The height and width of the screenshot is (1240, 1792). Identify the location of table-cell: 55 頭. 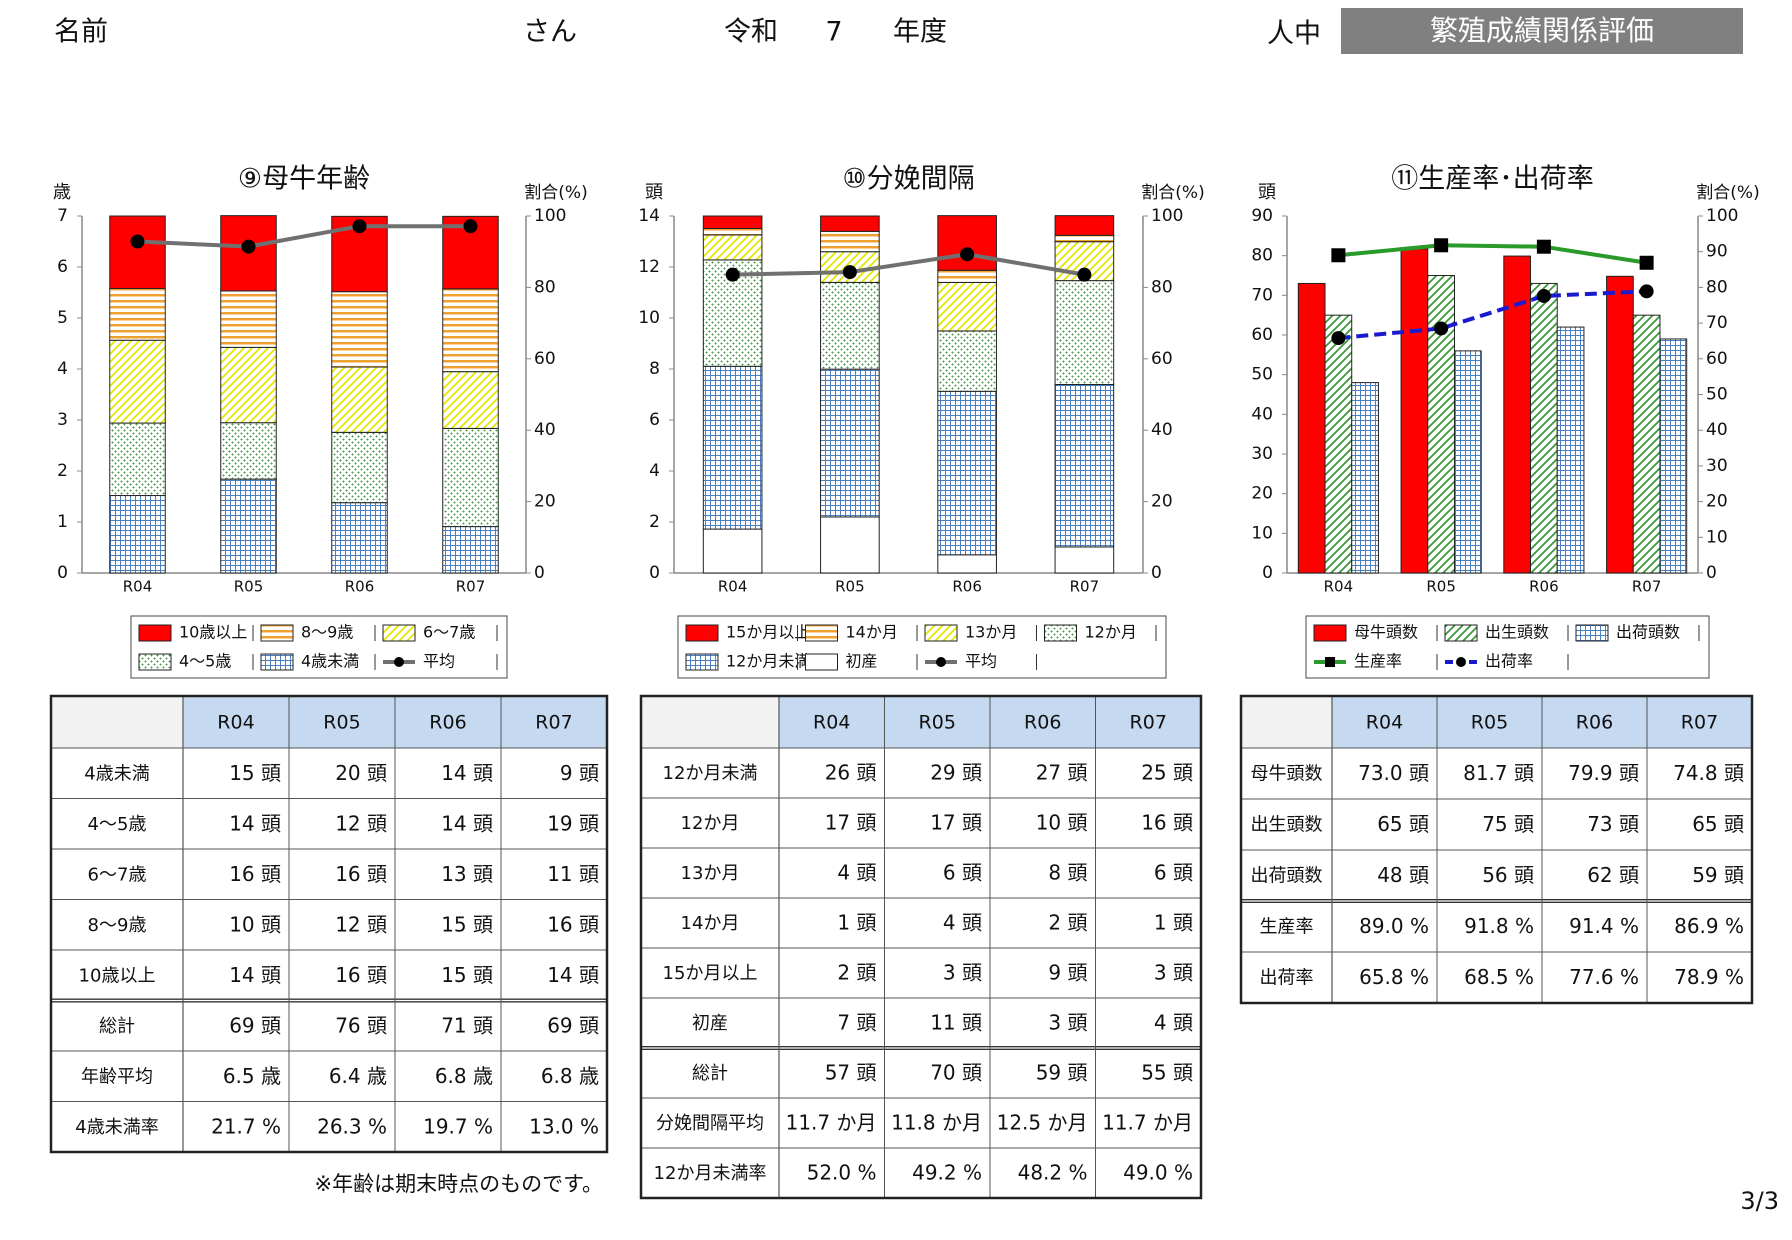
(1167, 1073).